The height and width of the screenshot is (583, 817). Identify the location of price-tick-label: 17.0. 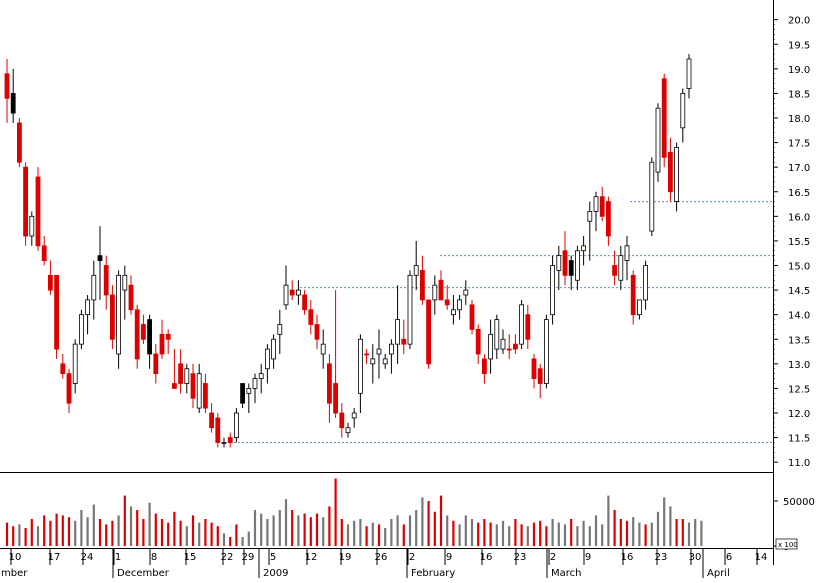
(799, 168).